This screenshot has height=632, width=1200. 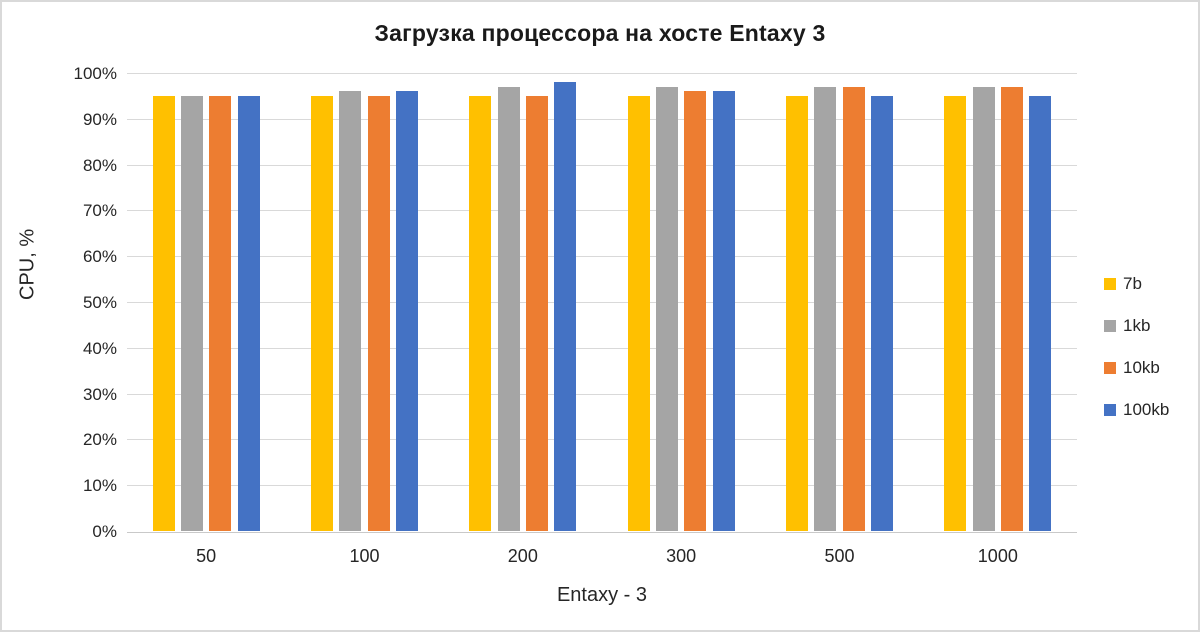 I want to click on legend-item-1kb: 1kb, so click(x=1136, y=326).